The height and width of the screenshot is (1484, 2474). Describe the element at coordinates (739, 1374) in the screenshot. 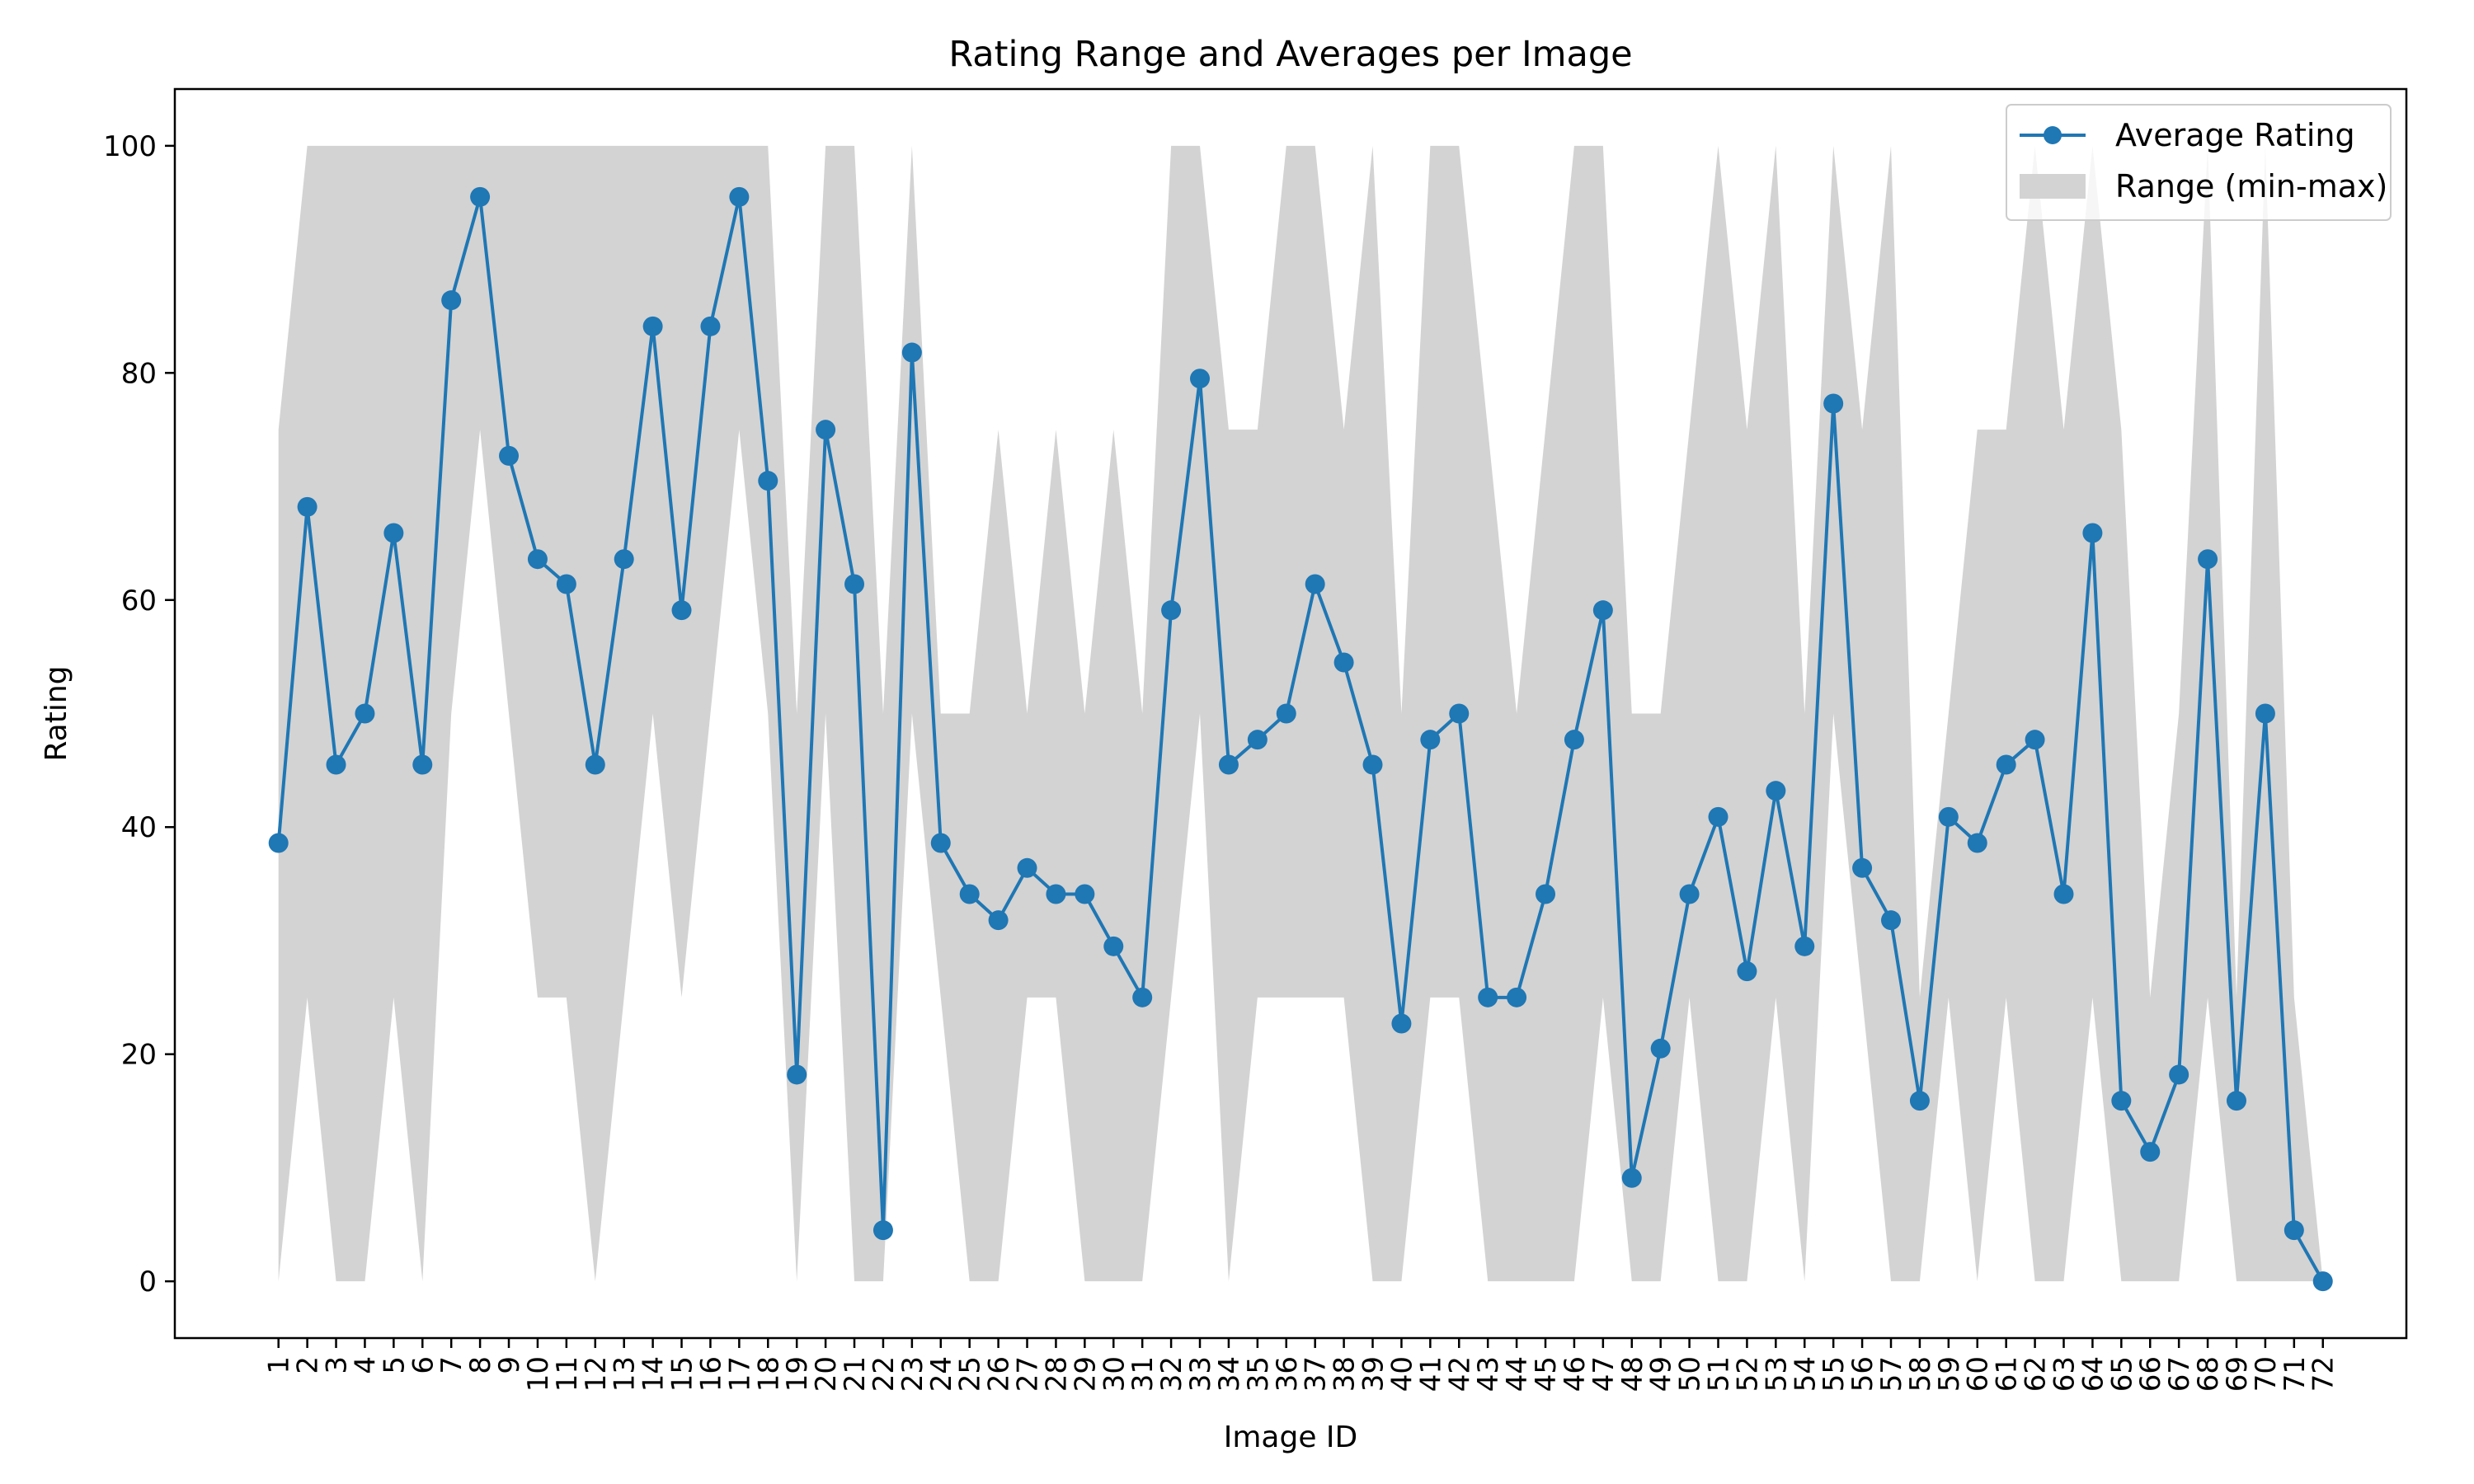

I see `x-tick-label-17: 17` at that location.